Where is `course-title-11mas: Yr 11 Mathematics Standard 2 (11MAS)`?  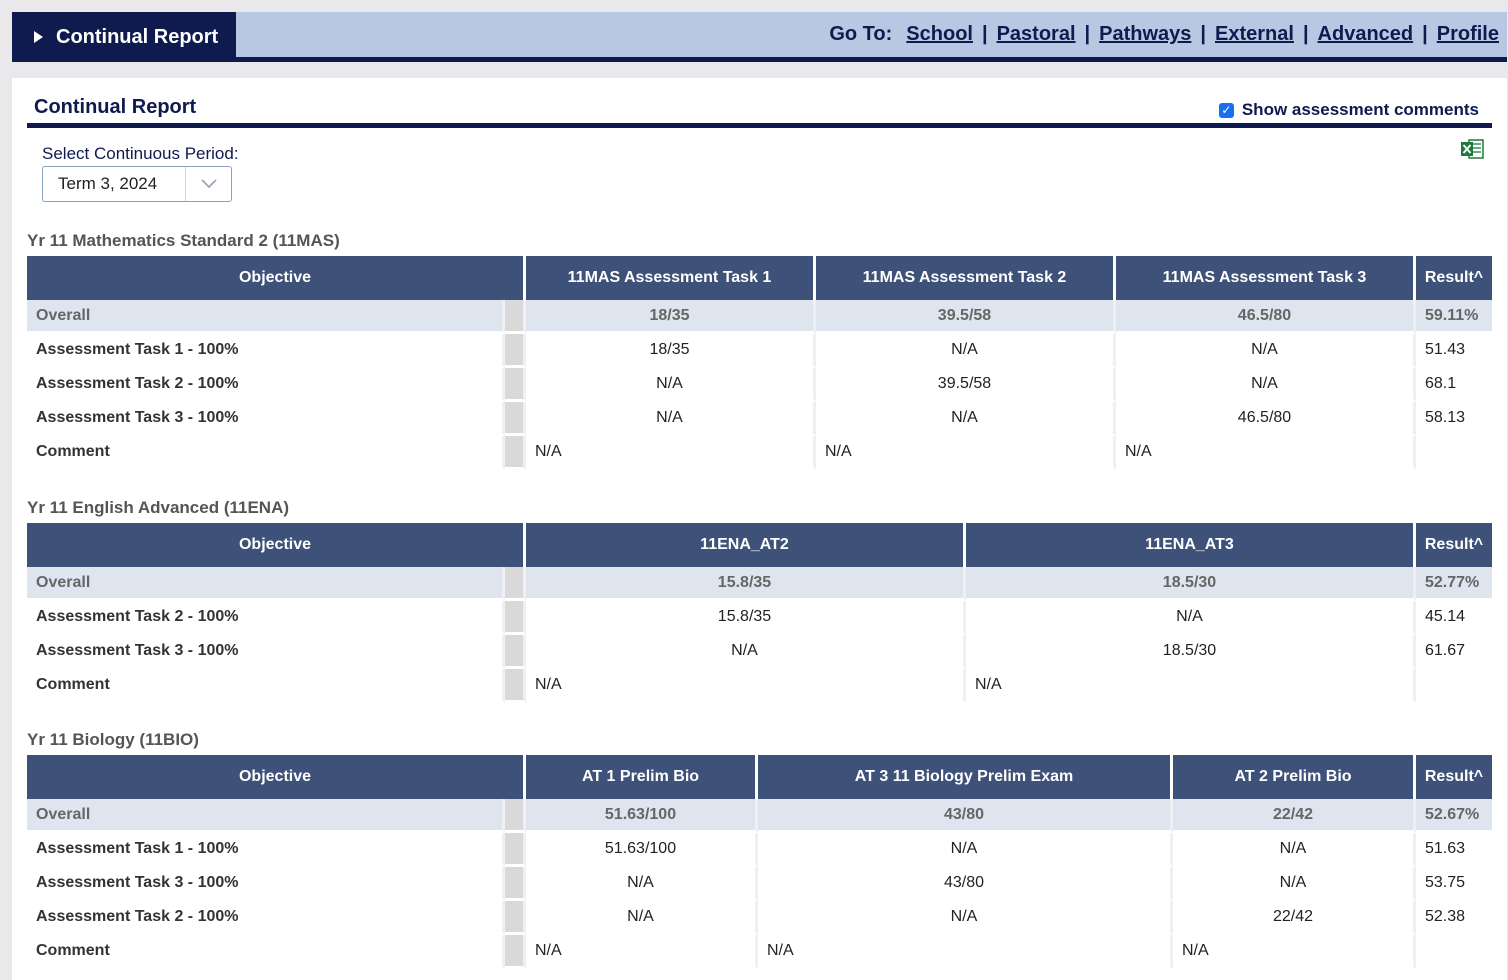
course-title-11mas: Yr 11 Mathematics Standard 2 (11MAS) is located at coordinates (183, 240).